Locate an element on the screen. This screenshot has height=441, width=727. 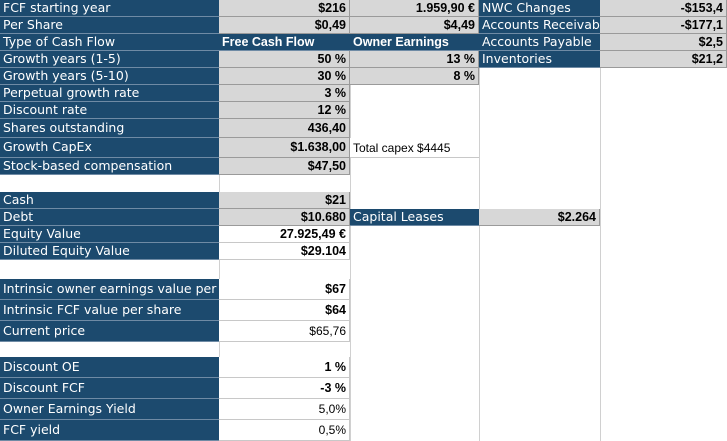
value-diluted-equity-value: $29.104 is located at coordinates (284, 251).